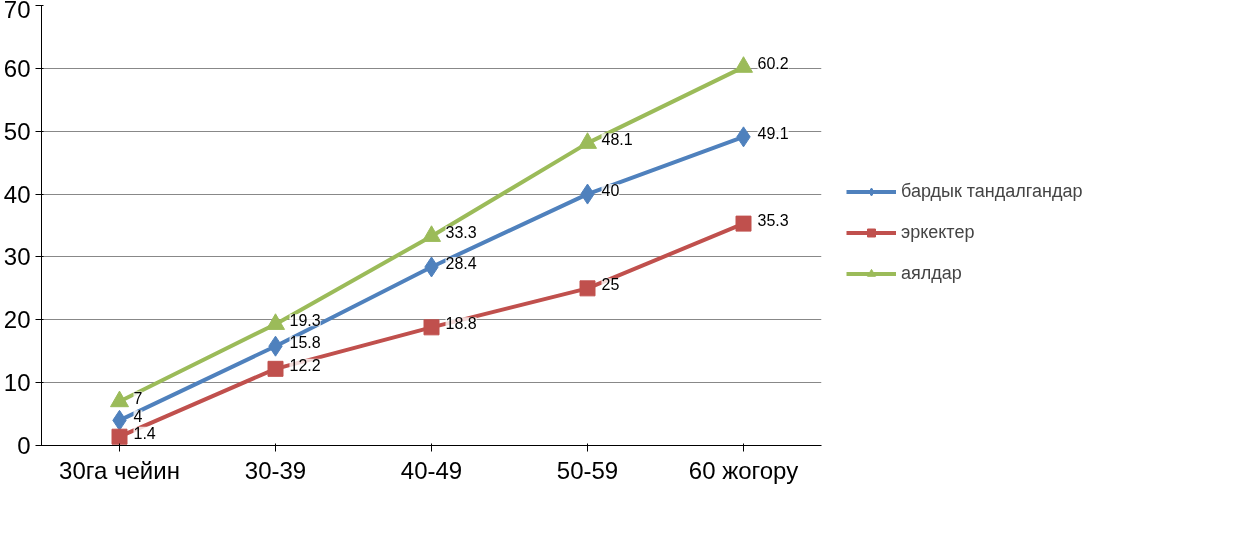 The height and width of the screenshot is (537, 1234). What do you see at coordinates (461, 324) in the screenshot?
I see `data-label: 18.8` at bounding box center [461, 324].